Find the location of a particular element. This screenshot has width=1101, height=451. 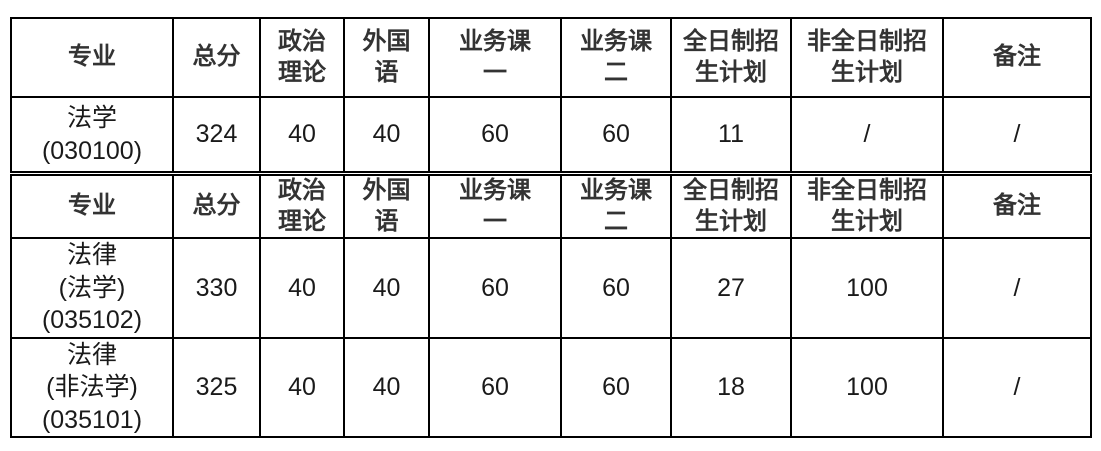

cell-major: 法律 (法学) (035102) is located at coordinates (92, 288).